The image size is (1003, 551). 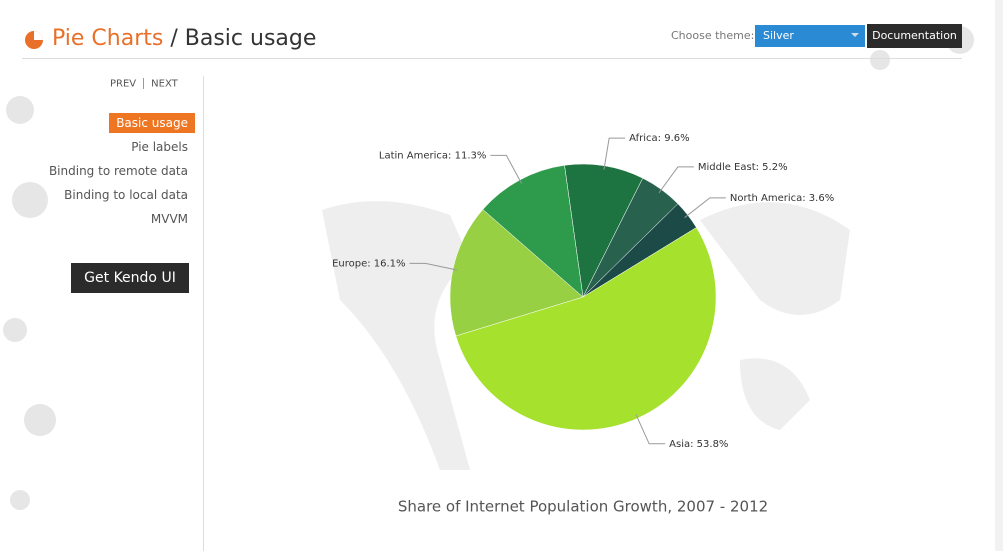 What do you see at coordinates (152, 123) in the screenshot?
I see `nav-item: Basic usage` at bounding box center [152, 123].